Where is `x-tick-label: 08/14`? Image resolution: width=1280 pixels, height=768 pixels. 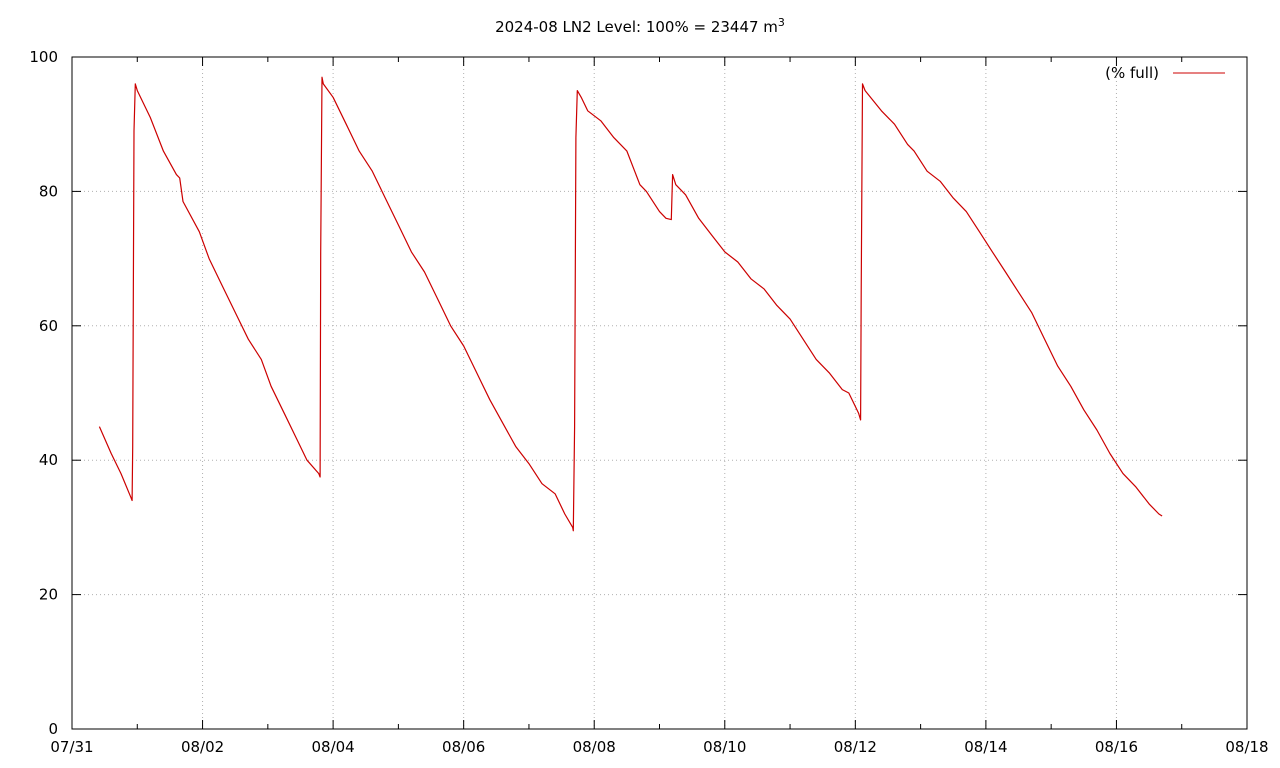 x-tick-label: 08/14 is located at coordinates (985, 747).